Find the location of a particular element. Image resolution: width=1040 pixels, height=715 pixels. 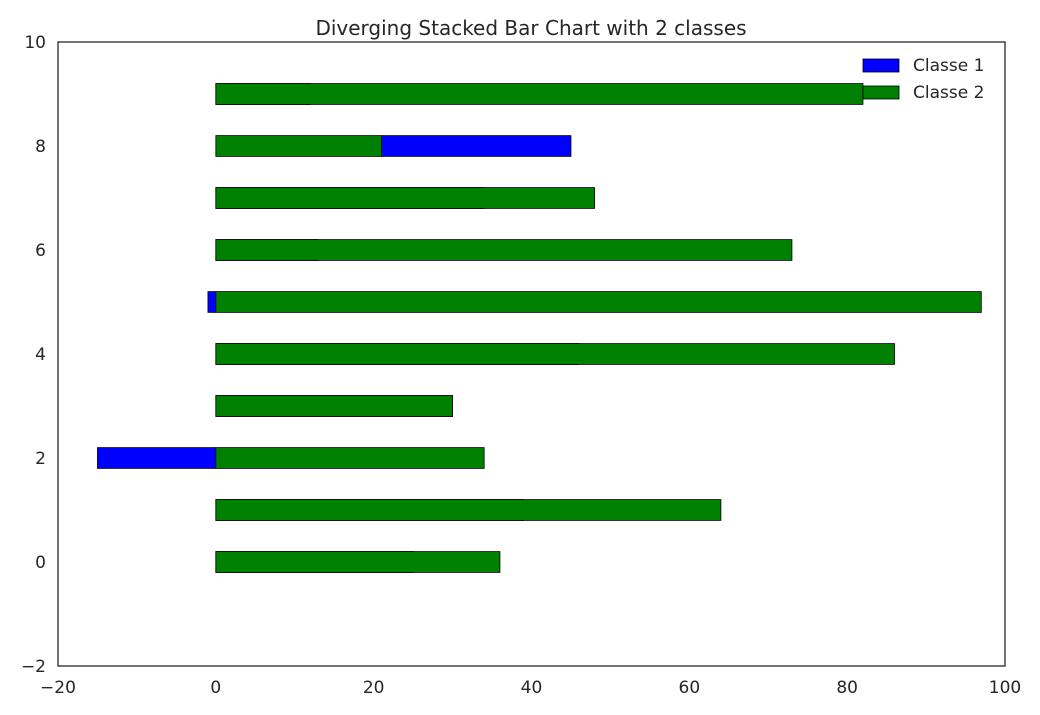

legend-label-classe-2: Classe 2 is located at coordinates (948, 93).